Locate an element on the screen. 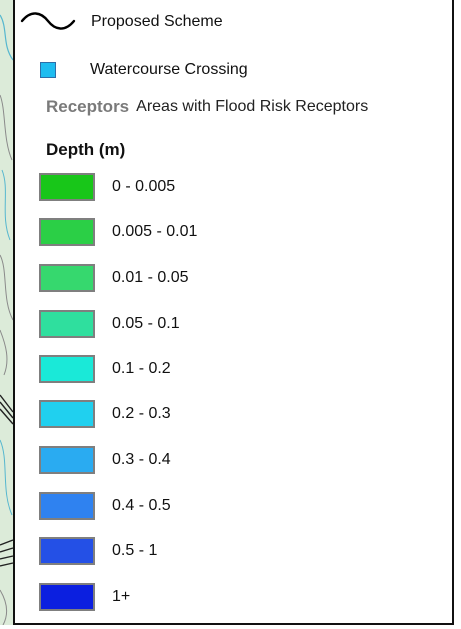 This screenshot has height=629, width=461. square-icon is located at coordinates (48, 70).